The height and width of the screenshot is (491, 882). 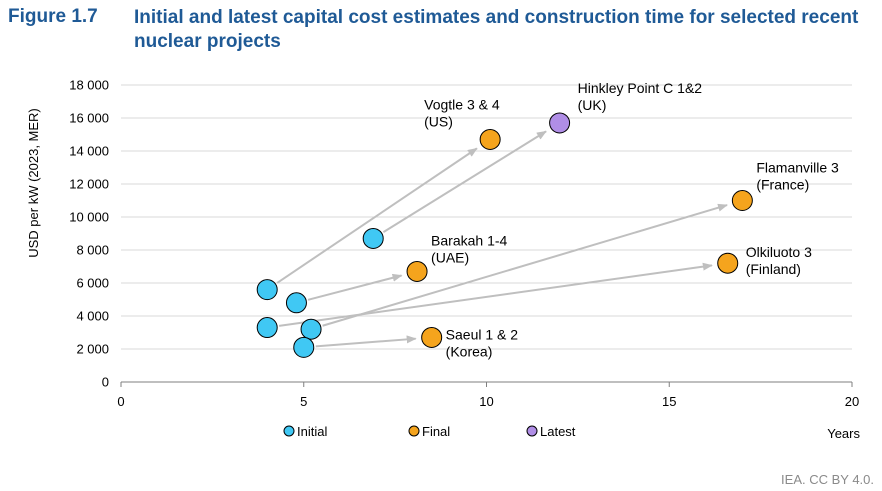 I want to click on legend-marker-final, so click(x=414, y=431).